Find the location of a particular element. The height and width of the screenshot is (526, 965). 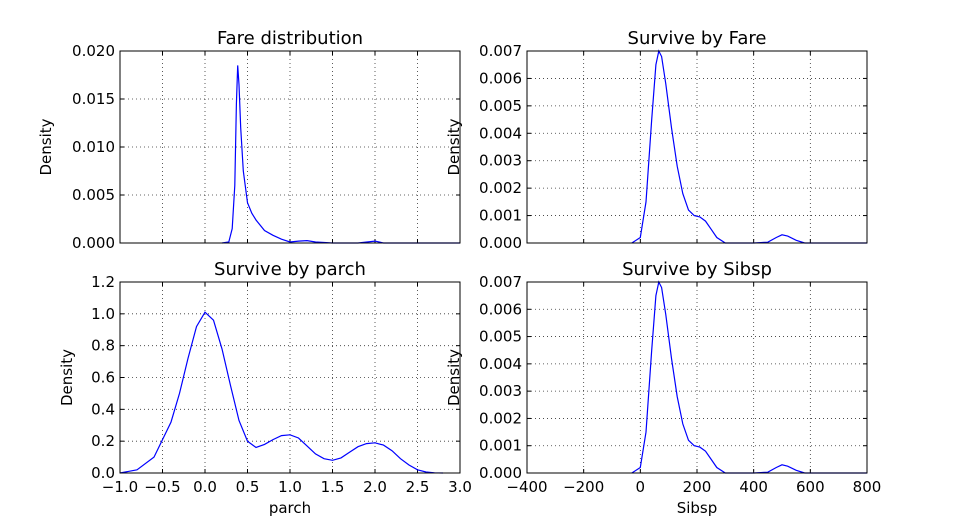

x-tick-label: 3.0 is located at coordinates (460, 487).